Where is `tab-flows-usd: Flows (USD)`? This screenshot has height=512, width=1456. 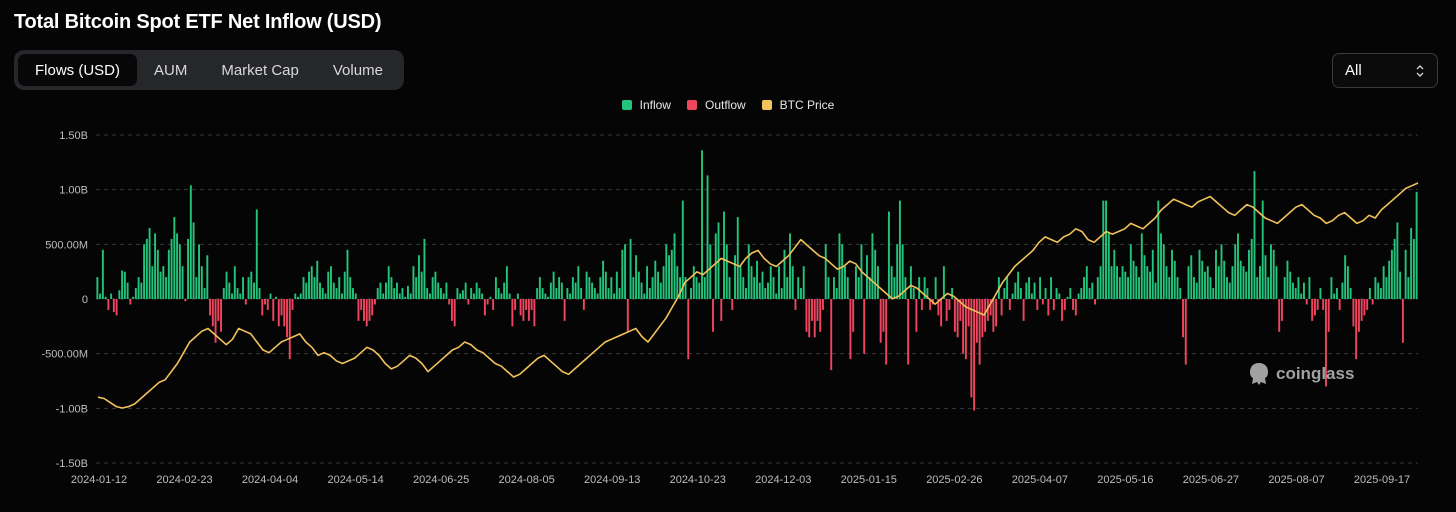 tab-flows-usd: Flows (USD) is located at coordinates (77, 70).